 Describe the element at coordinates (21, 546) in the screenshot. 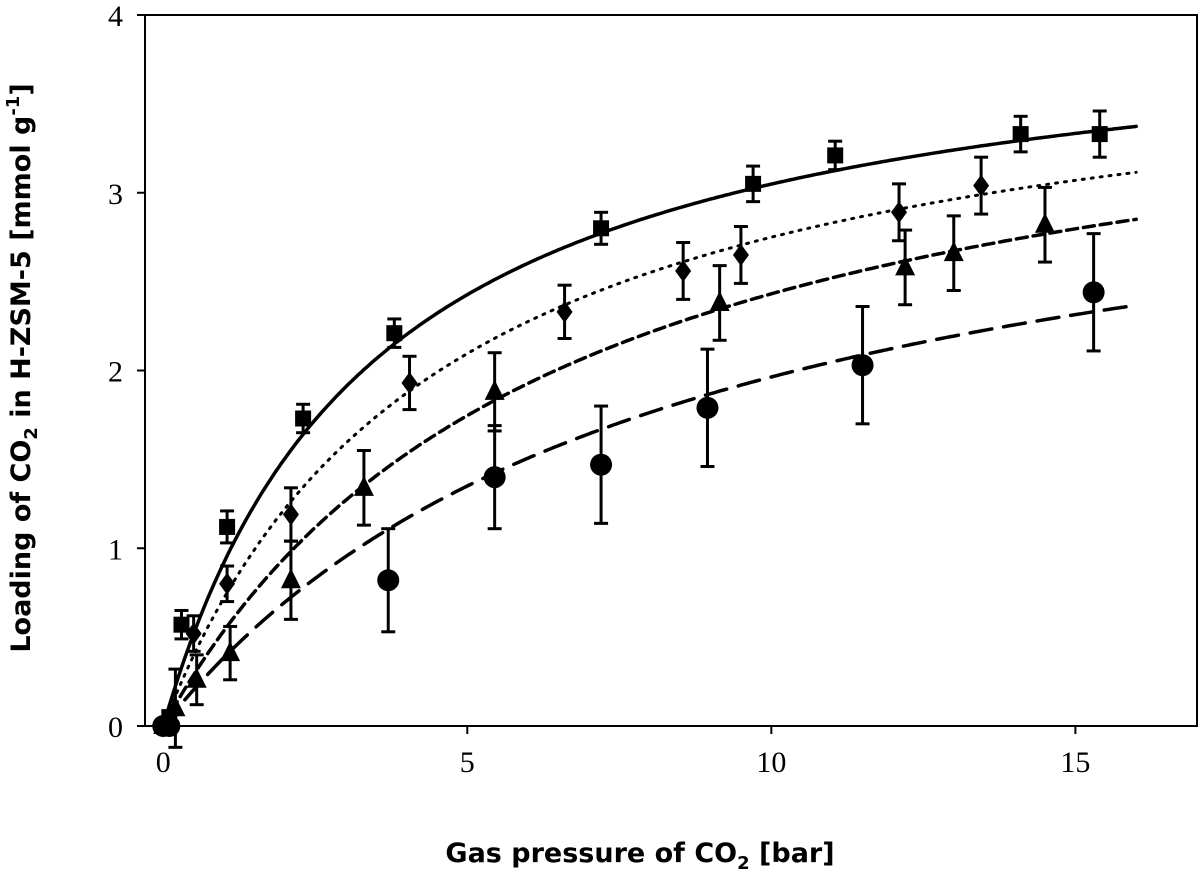

I see `y-axis-title-main: Loading of CO` at that location.